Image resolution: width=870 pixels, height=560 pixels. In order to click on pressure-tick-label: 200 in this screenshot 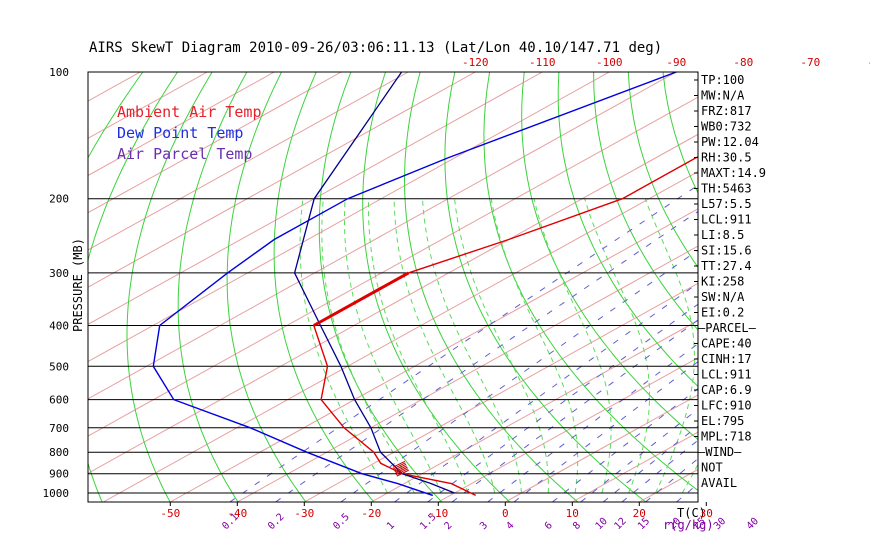, I will do `click(59, 199)`.